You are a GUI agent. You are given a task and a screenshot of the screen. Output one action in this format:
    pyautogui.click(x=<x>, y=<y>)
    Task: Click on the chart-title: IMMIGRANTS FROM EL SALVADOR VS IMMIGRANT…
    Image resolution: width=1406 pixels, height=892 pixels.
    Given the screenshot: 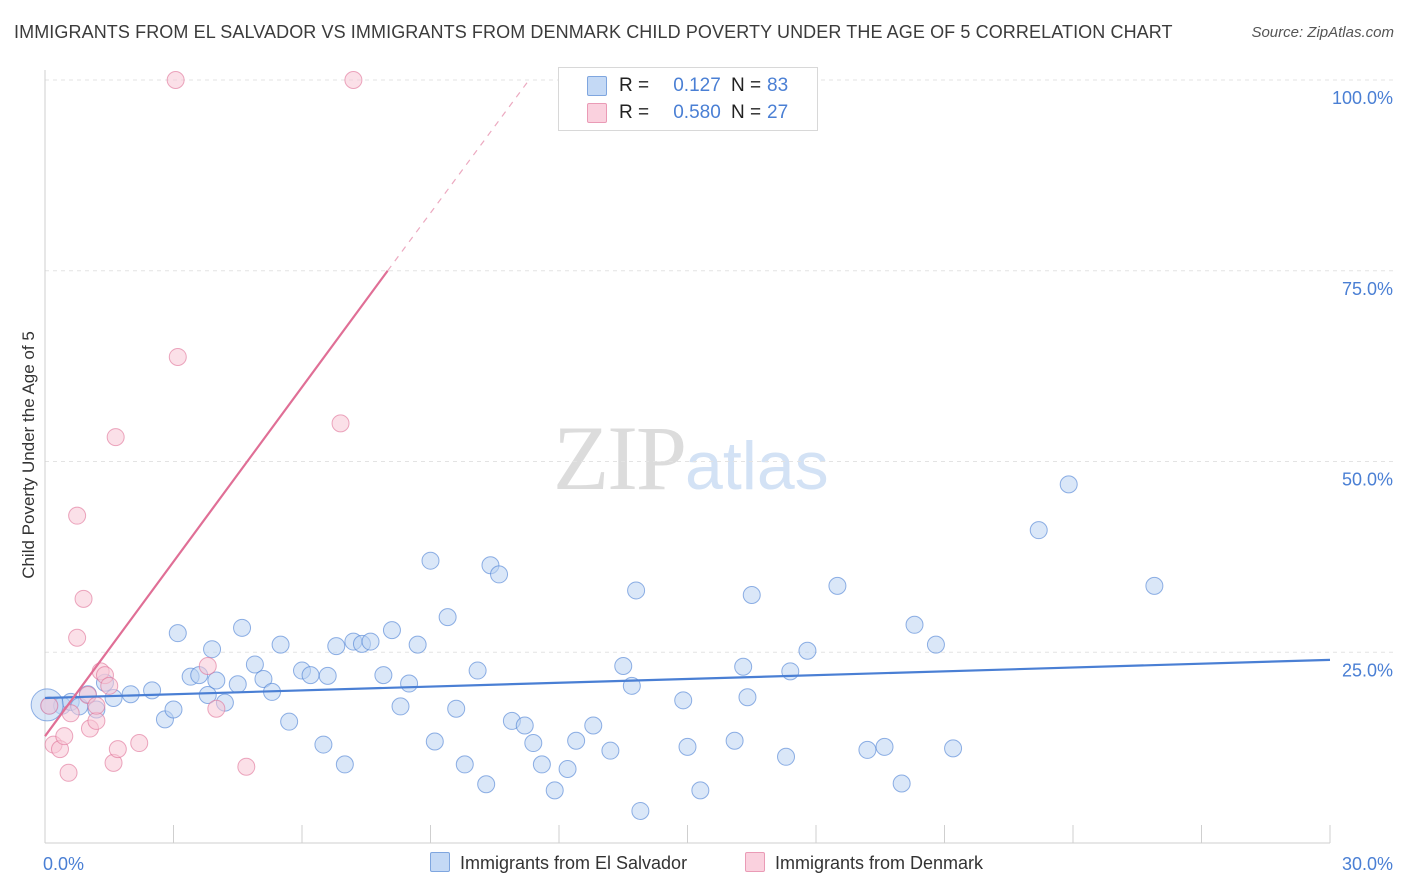 What is the action you would take?
    pyautogui.click(x=593, y=32)
    